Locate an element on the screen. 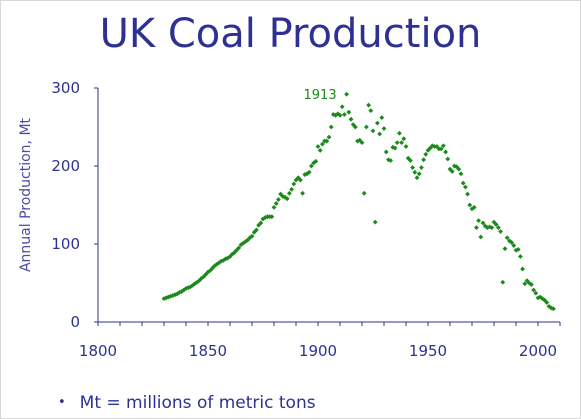 This screenshot has height=419, width=581. y-tick-label: 100 is located at coordinates (65, 244).